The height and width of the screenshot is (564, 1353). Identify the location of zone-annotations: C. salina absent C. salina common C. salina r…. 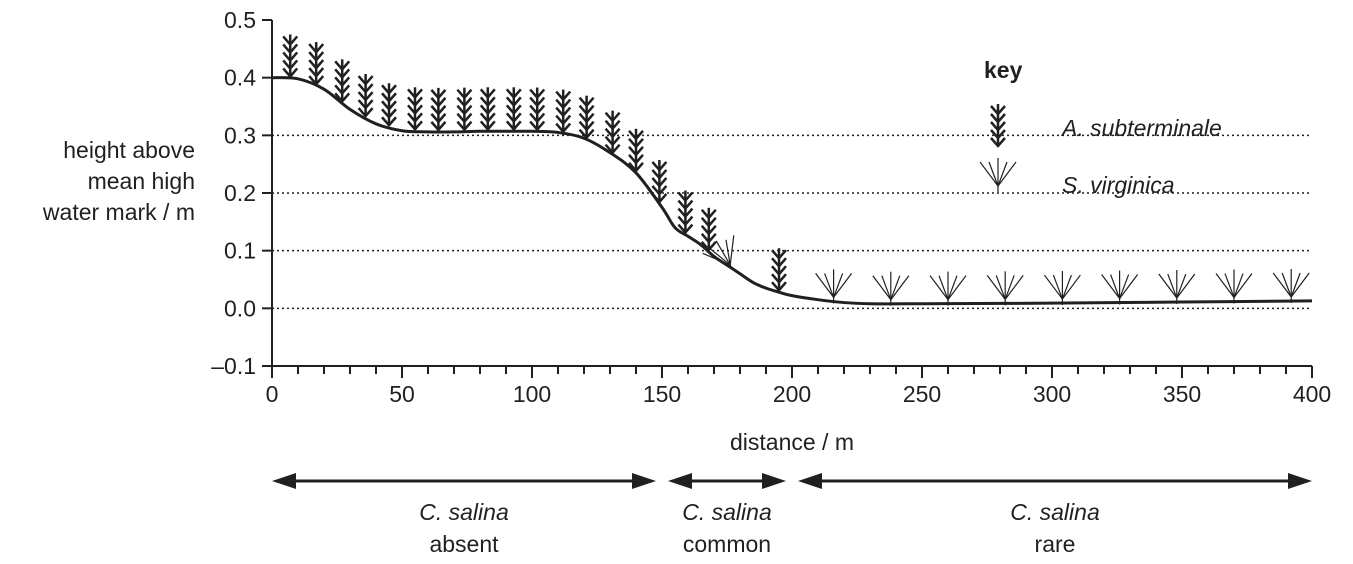
(792, 515).